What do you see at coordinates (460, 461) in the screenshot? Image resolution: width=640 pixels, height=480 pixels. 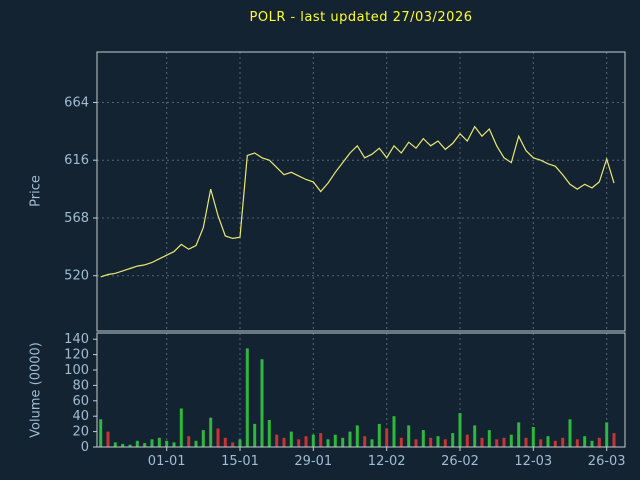 I see `x-tick-label: 26-02` at bounding box center [460, 461].